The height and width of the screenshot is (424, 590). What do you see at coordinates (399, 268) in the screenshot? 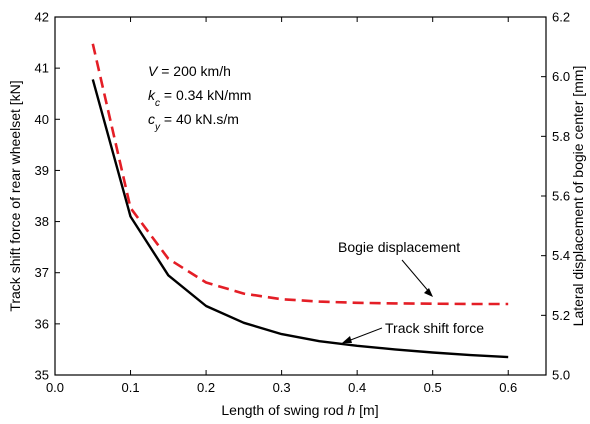
I see `annotation-bogie-displacement: Bogie displacement` at bounding box center [399, 268].